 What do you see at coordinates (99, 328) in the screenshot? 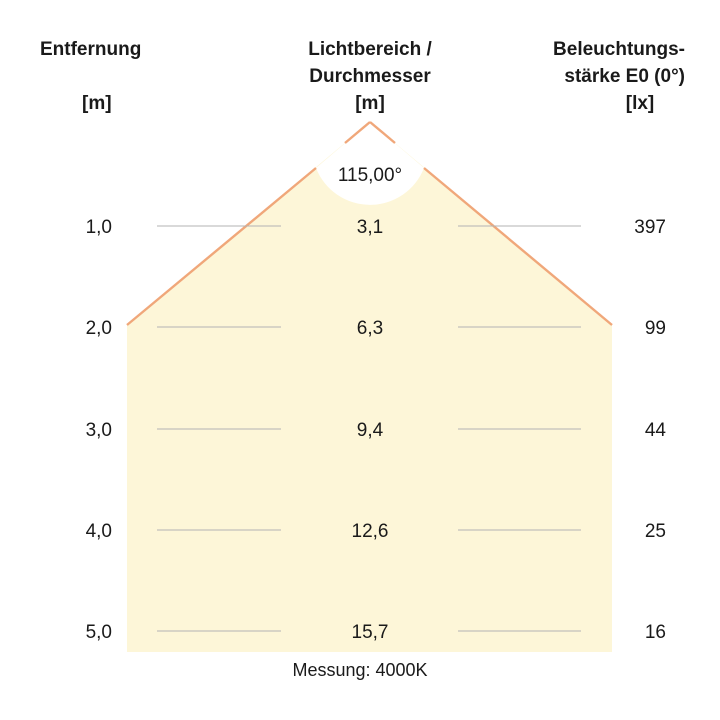
I see `distance-value: 2,0` at bounding box center [99, 328].